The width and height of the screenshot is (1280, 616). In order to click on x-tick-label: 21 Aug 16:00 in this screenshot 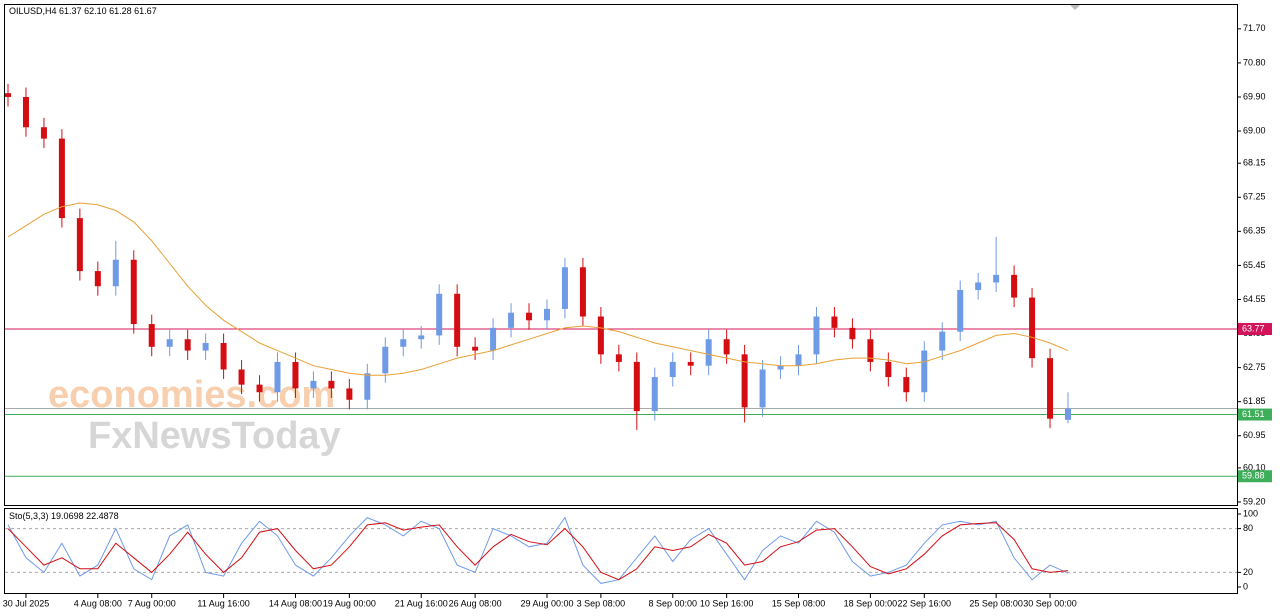, I will do `click(421, 603)`.